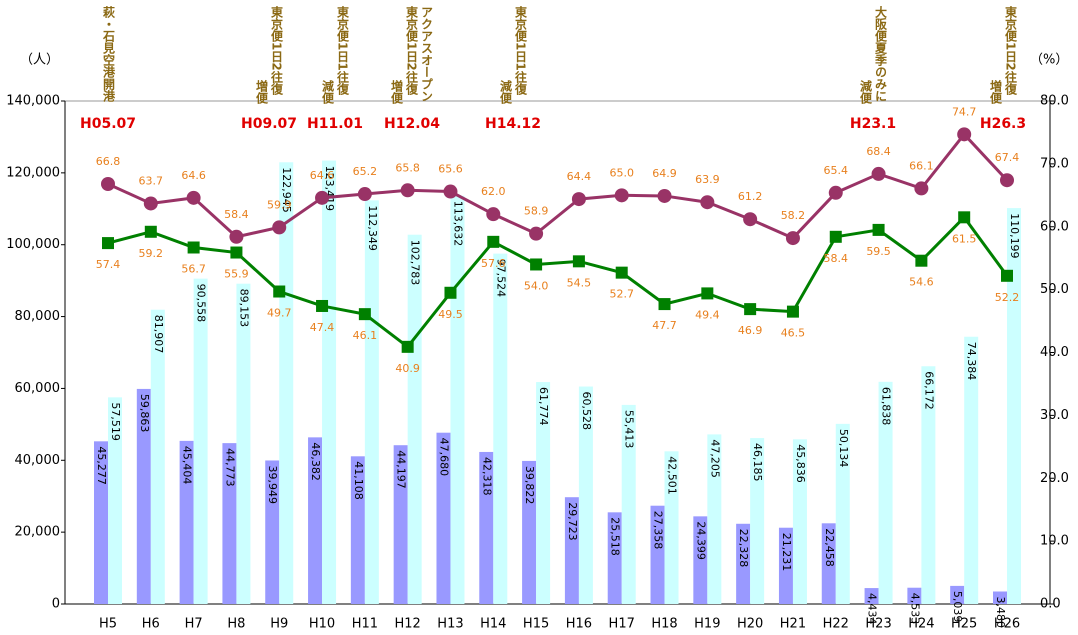  What do you see at coordinates (800, 463) in the screenshot?
I see `bar-value-label: 45,836` at bounding box center [800, 463].